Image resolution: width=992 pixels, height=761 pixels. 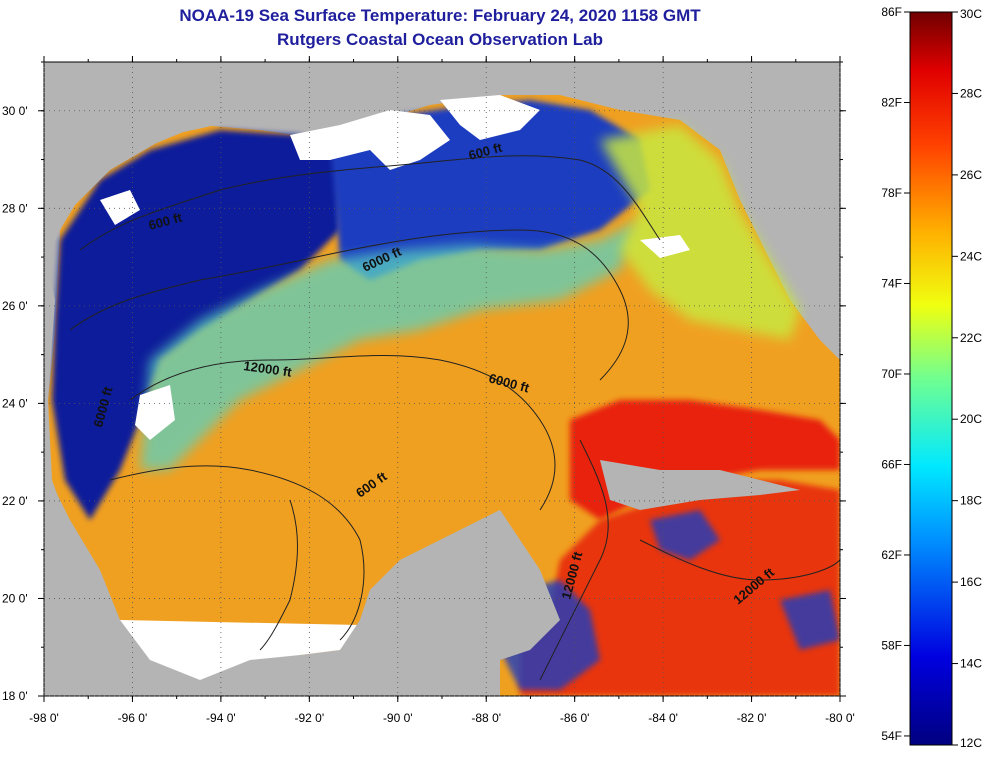 I want to click on lon-tick-label: -94 0', so click(x=221, y=718).